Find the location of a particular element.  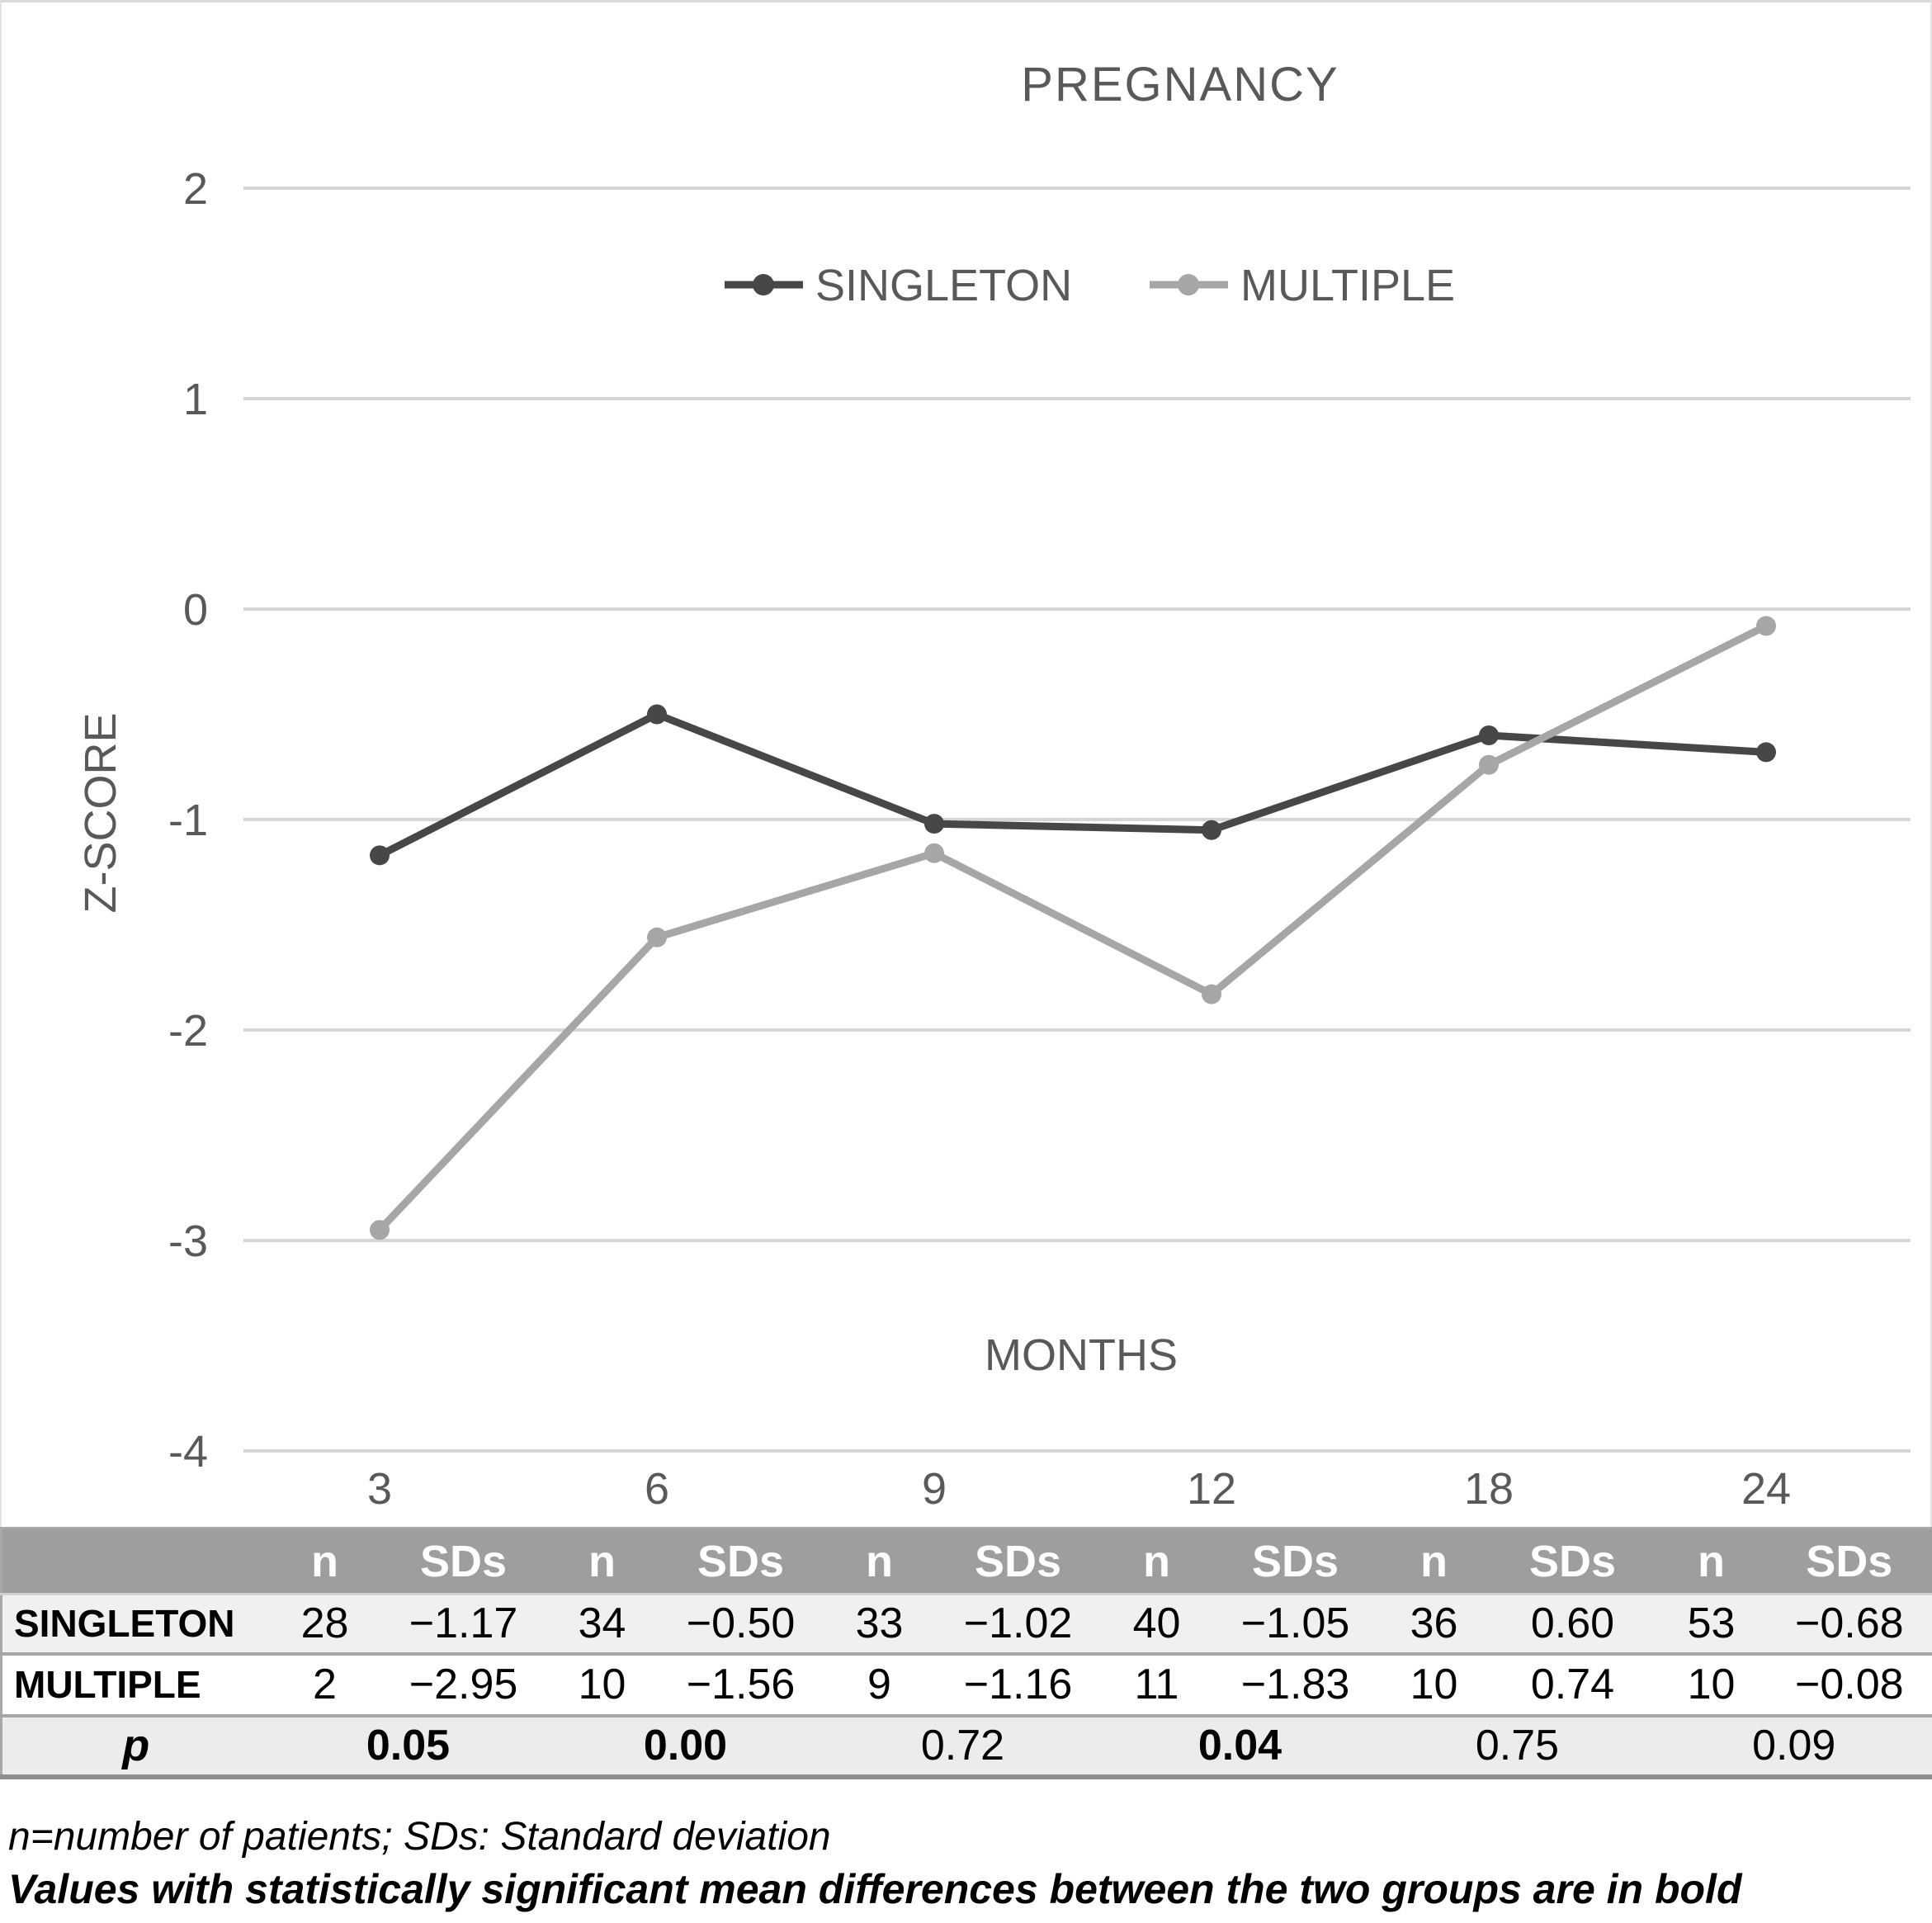

x-axis-title: MONTHS is located at coordinates (1081, 1355).